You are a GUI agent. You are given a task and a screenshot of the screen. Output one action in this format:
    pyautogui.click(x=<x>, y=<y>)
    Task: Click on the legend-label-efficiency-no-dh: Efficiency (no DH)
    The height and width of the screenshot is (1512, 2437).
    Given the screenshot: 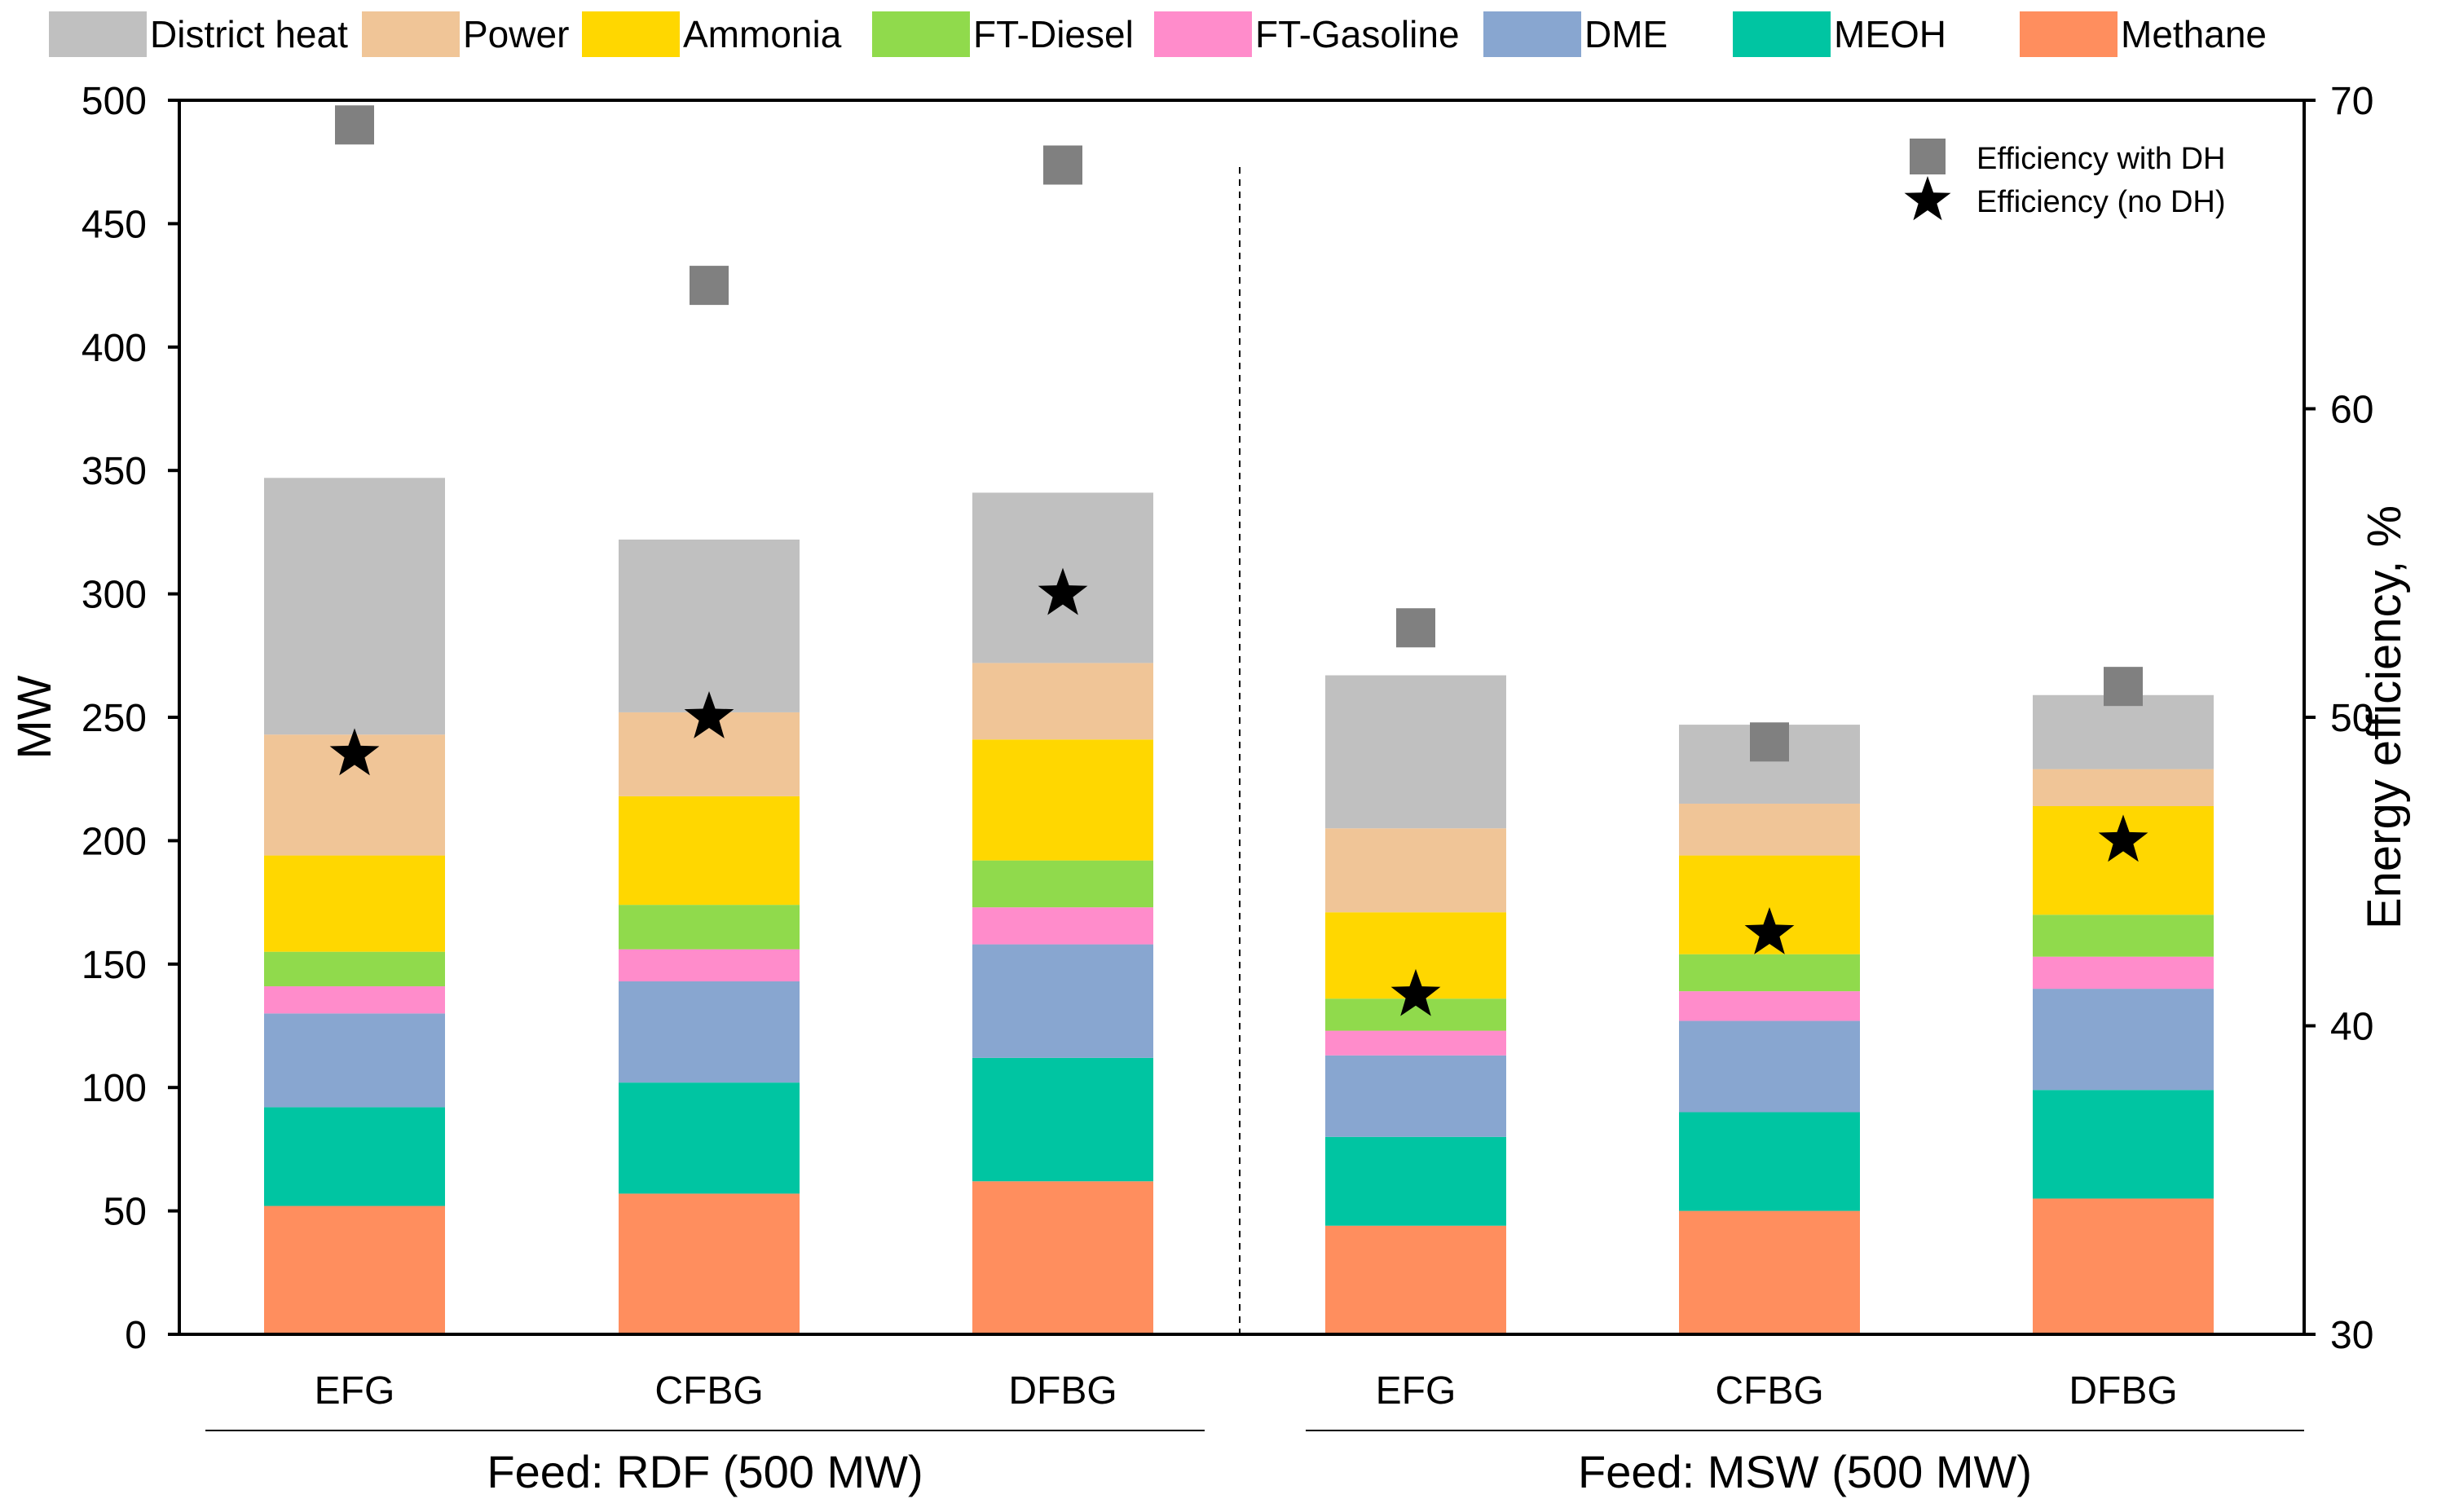 What is the action you would take?
    pyautogui.click(x=2101, y=202)
    